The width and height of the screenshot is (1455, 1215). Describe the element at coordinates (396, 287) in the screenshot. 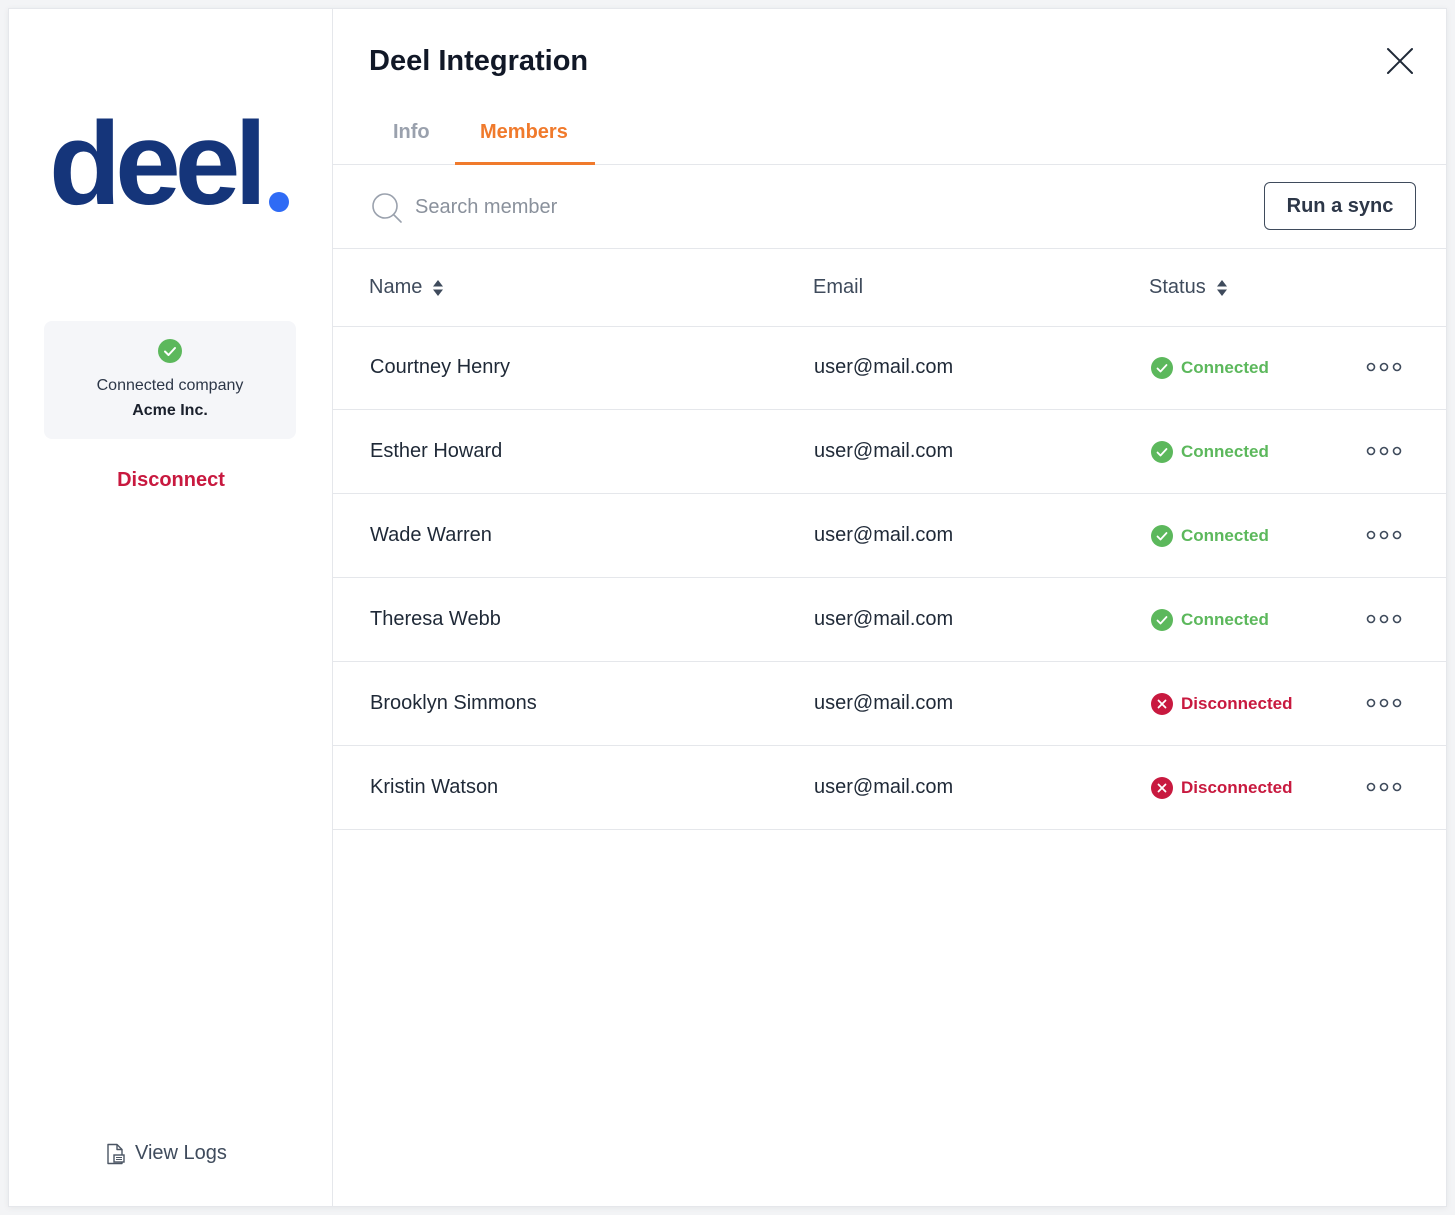

I see `column-name-label: Name` at that location.